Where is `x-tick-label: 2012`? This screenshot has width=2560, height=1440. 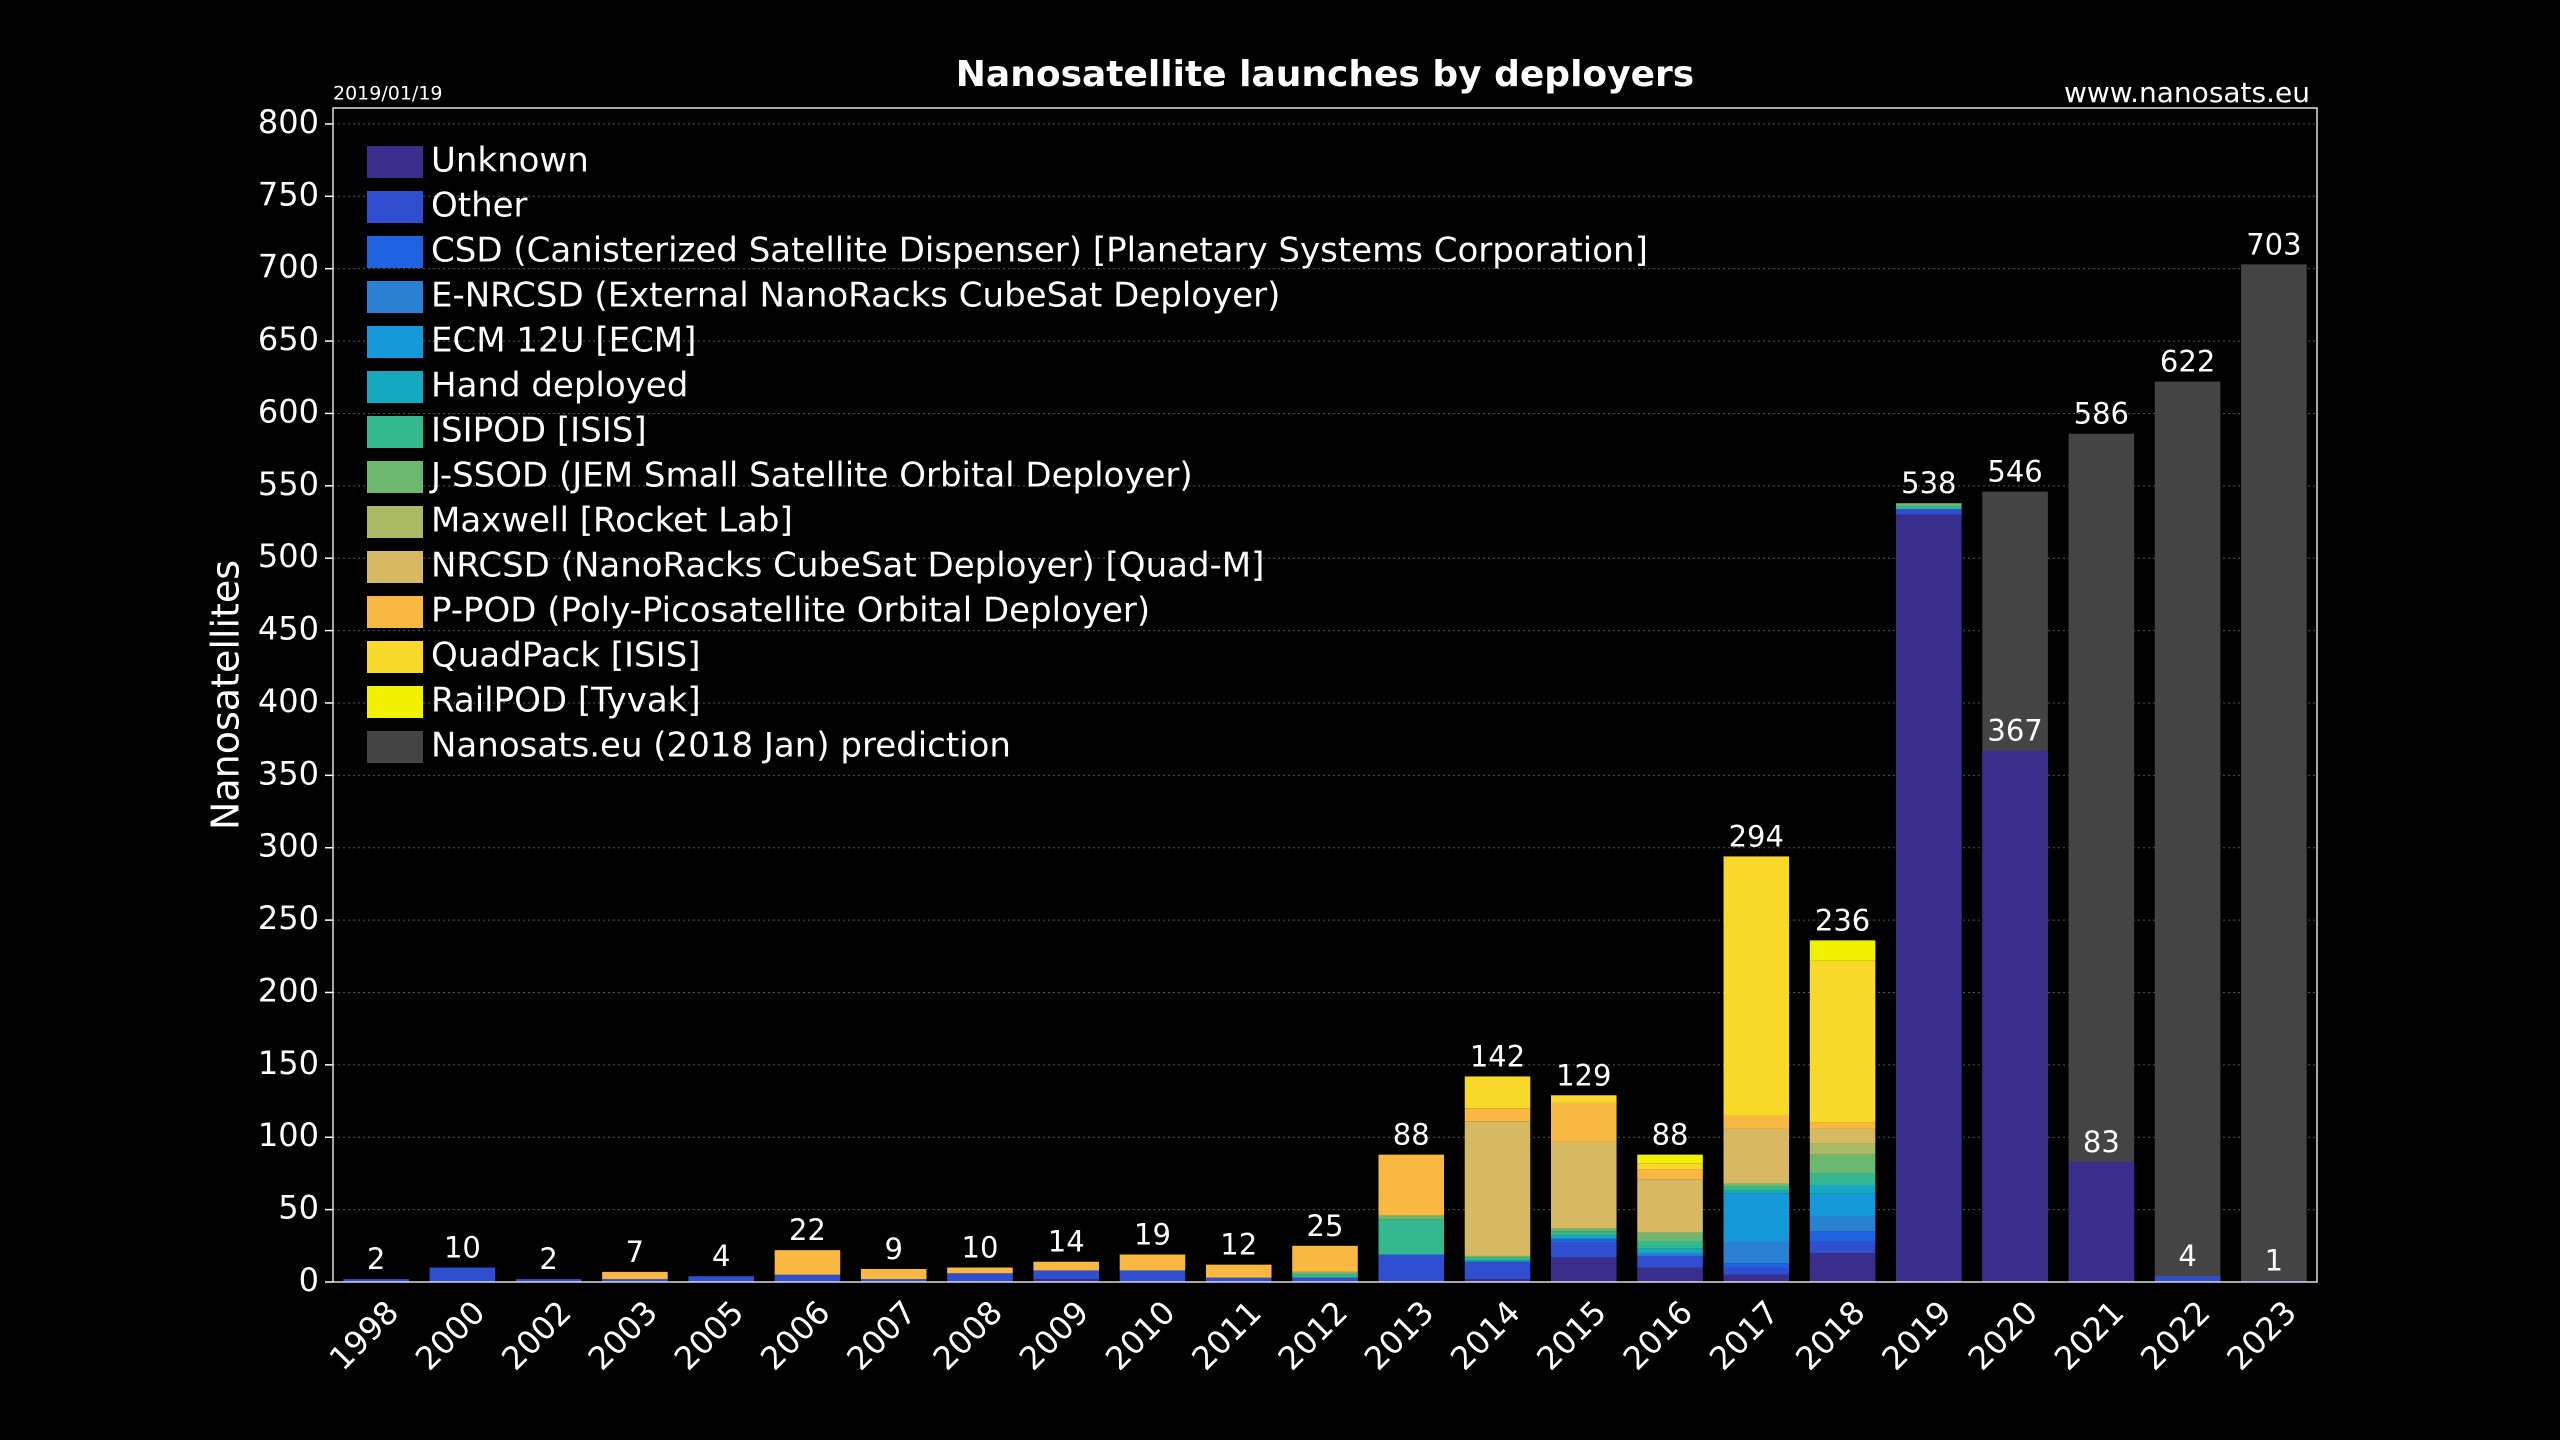 x-tick-label: 2012 is located at coordinates (1313, 1335).